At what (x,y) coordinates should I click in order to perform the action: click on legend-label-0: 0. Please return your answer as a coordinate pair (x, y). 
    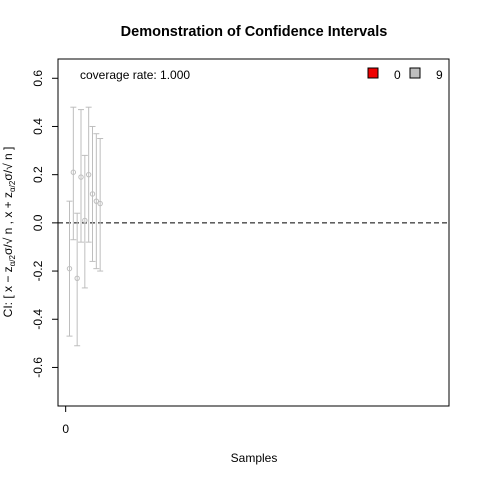
    Looking at the image, I should click on (397, 75).